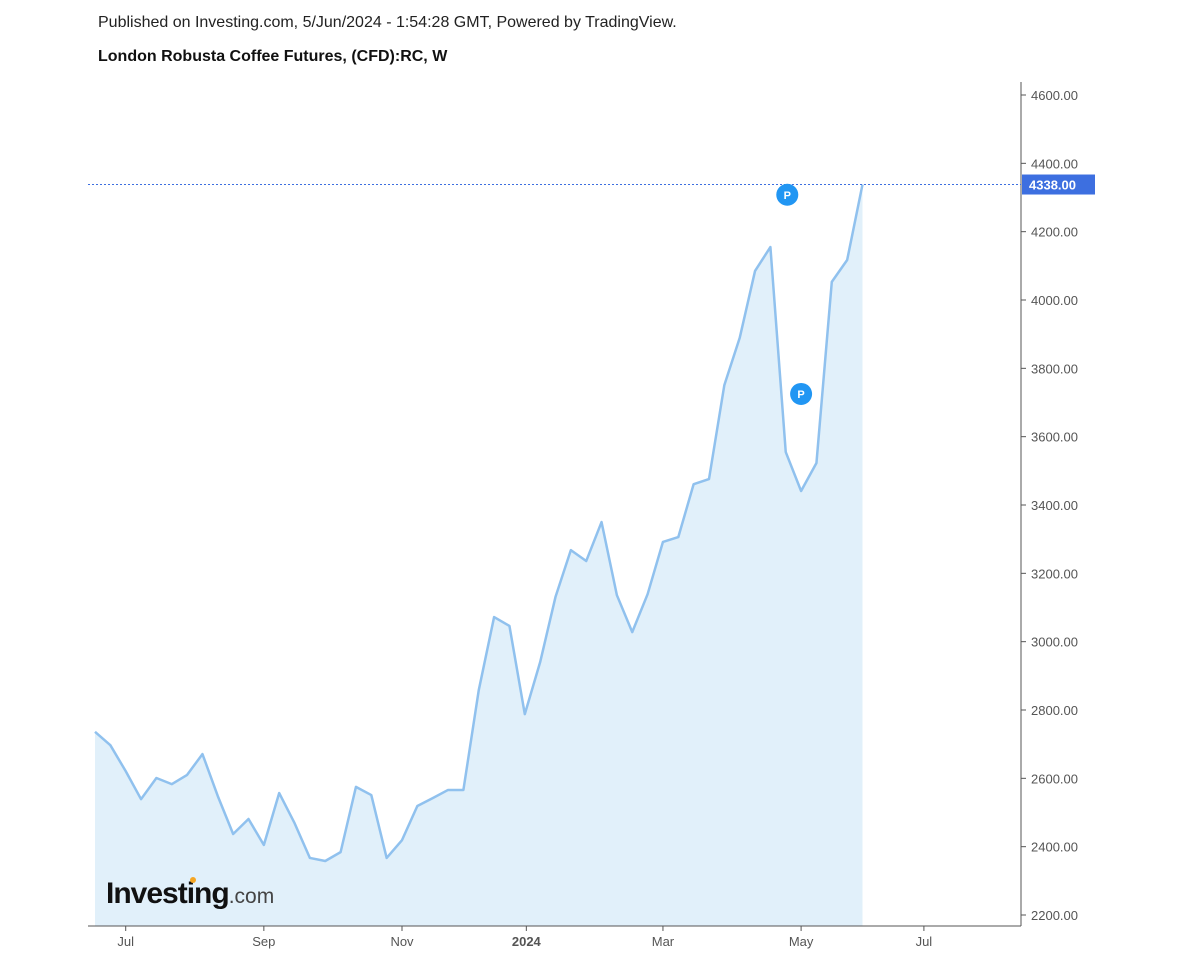  I want to click on y-tick-label: 3600.00, so click(1054, 437).